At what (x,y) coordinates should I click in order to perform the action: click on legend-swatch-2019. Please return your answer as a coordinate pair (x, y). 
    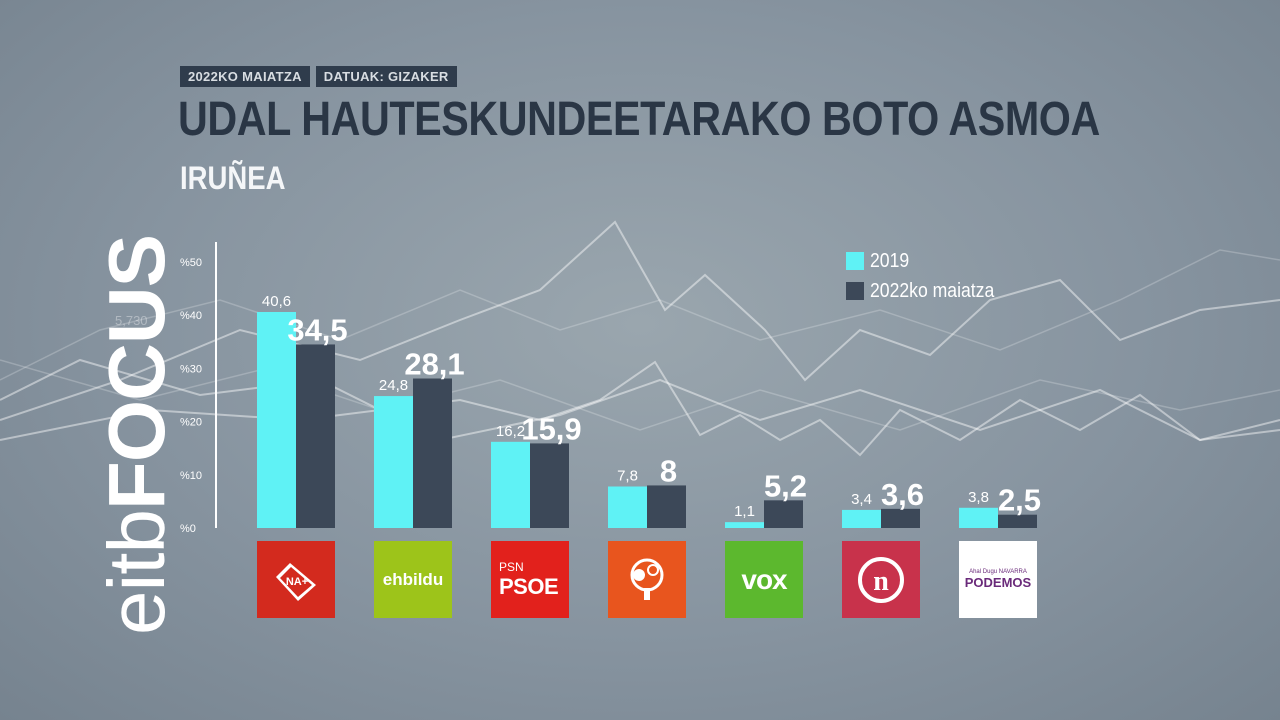
    Looking at the image, I should click on (855, 261).